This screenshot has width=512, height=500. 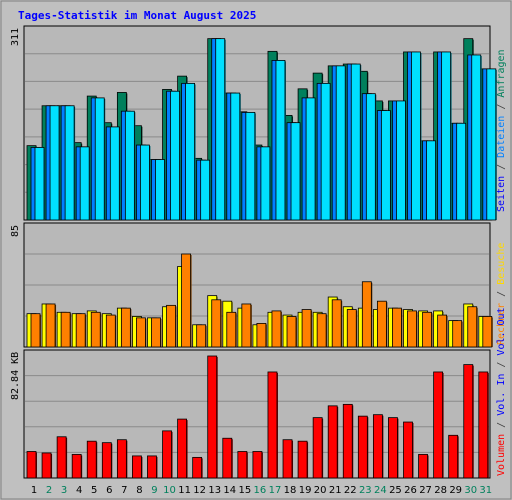 I want to click on day-label-30: 30, so click(x=470, y=490).